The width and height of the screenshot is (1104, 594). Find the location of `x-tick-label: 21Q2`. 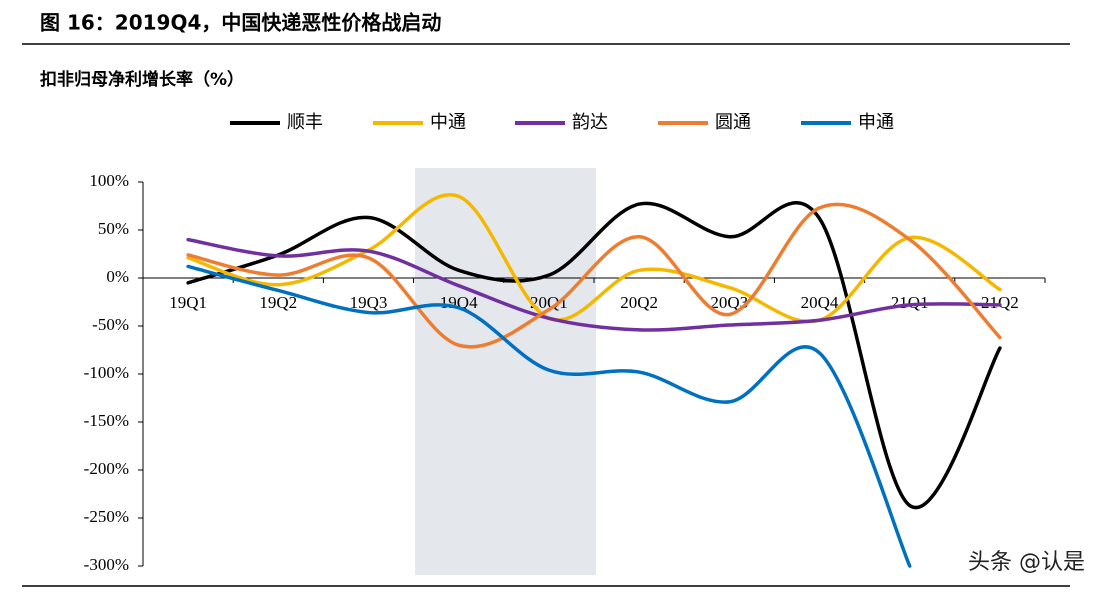

x-tick-label: 21Q2 is located at coordinates (1000, 302).